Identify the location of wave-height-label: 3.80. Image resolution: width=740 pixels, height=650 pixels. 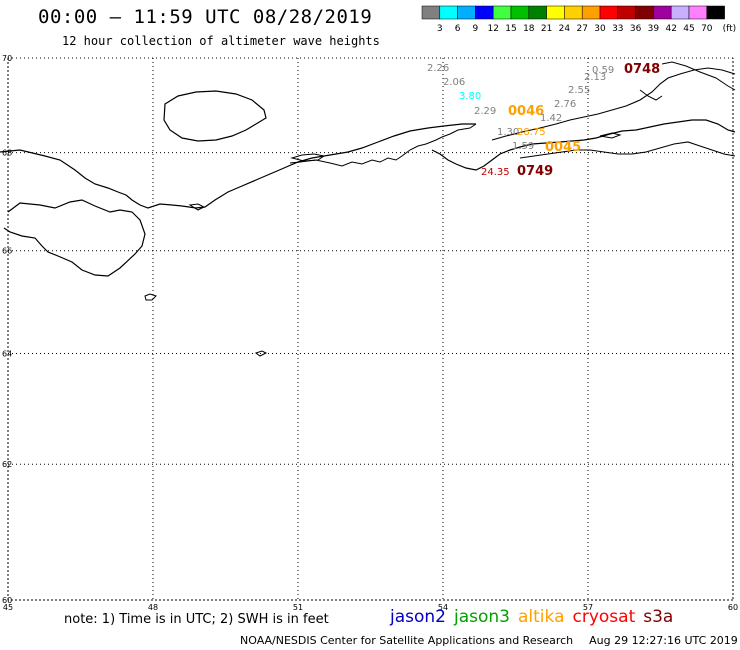
(470, 96).